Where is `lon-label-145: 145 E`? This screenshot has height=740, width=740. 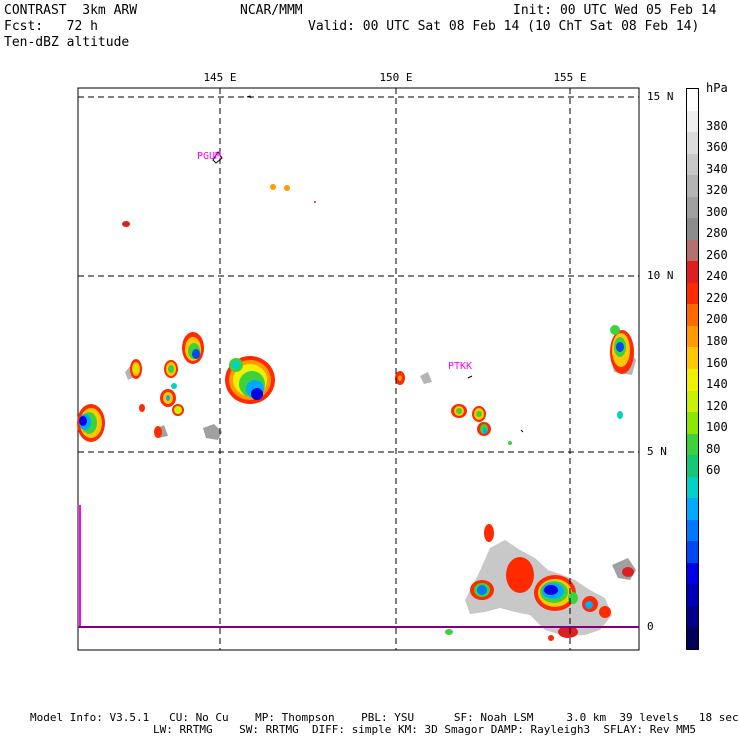
lon-label-145: 145 E is located at coordinates (220, 77).